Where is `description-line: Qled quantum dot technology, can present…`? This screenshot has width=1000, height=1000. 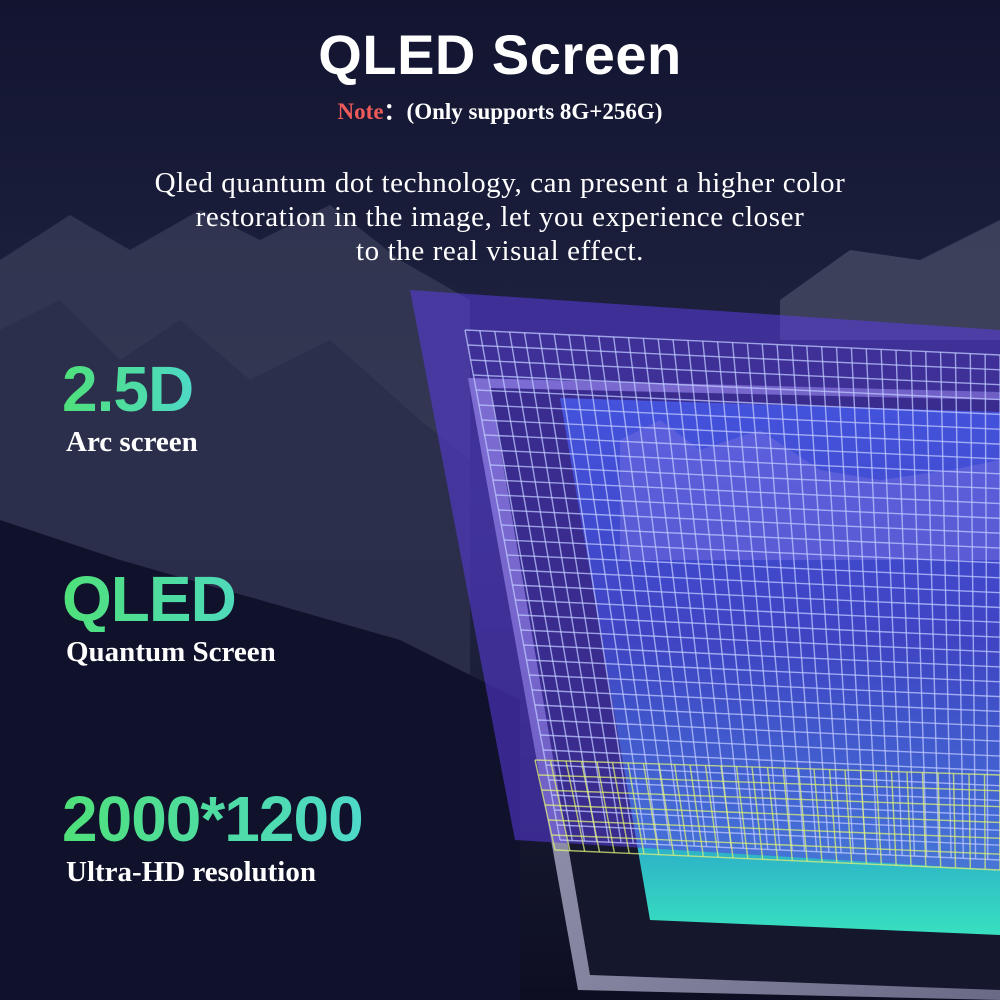 description-line: Qled quantum dot technology, can present… is located at coordinates (500, 183).